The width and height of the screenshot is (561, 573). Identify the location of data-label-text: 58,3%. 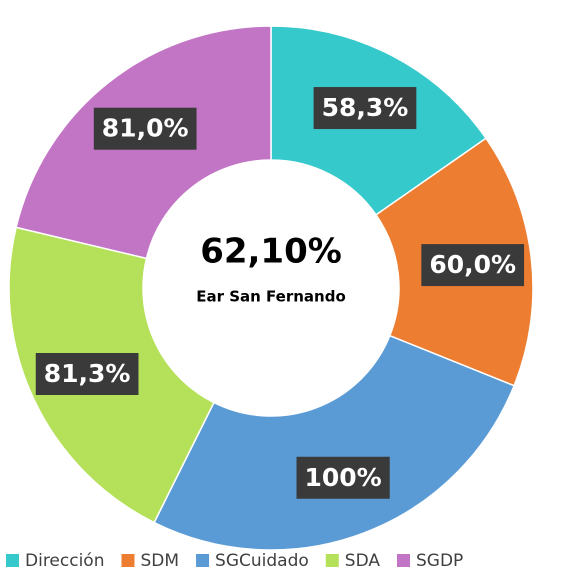
(365, 107).